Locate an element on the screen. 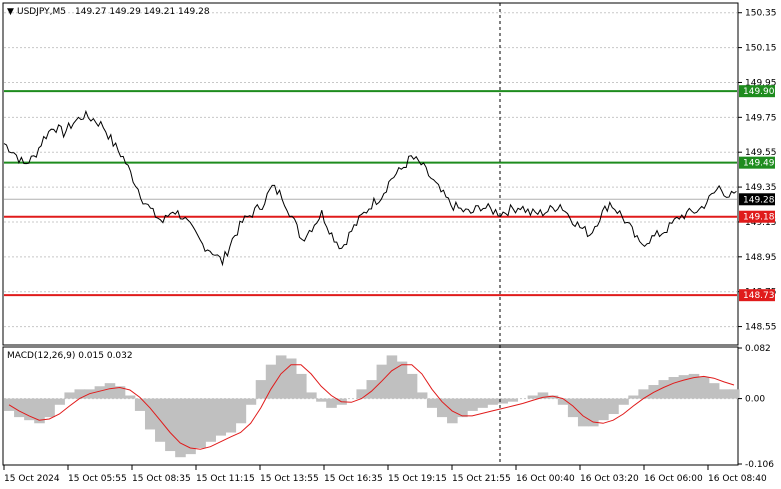 The width and height of the screenshot is (781, 489). time-tick-label: 16 Oct 06:00 is located at coordinates (673, 479).